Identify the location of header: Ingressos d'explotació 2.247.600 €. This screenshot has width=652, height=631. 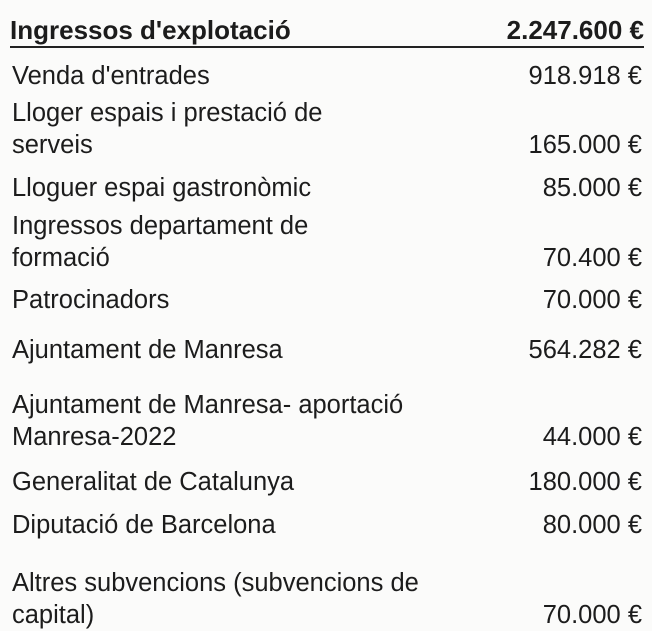
(327, 29).